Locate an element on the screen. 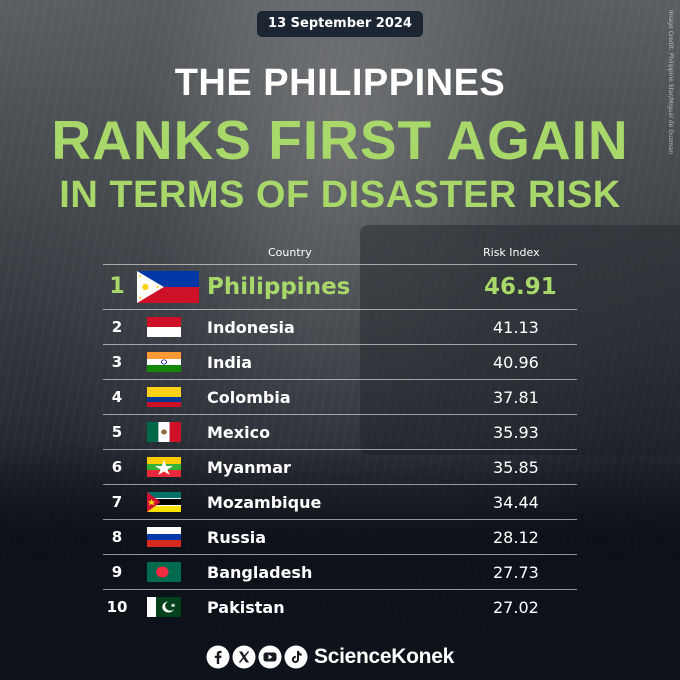  indonesia-flag-icon is located at coordinates (164, 327).